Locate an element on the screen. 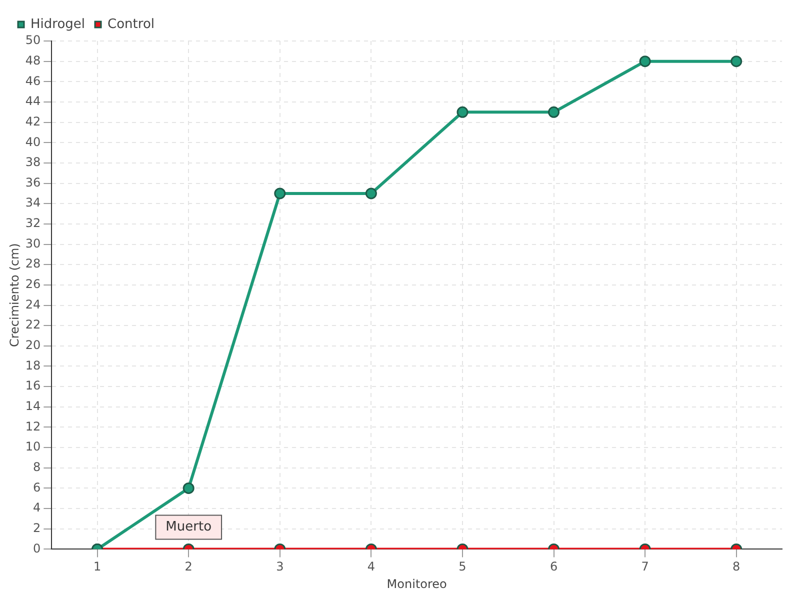 Image resolution: width=800 pixels, height=600 pixels. y-tick-label: 38 is located at coordinates (33, 162).